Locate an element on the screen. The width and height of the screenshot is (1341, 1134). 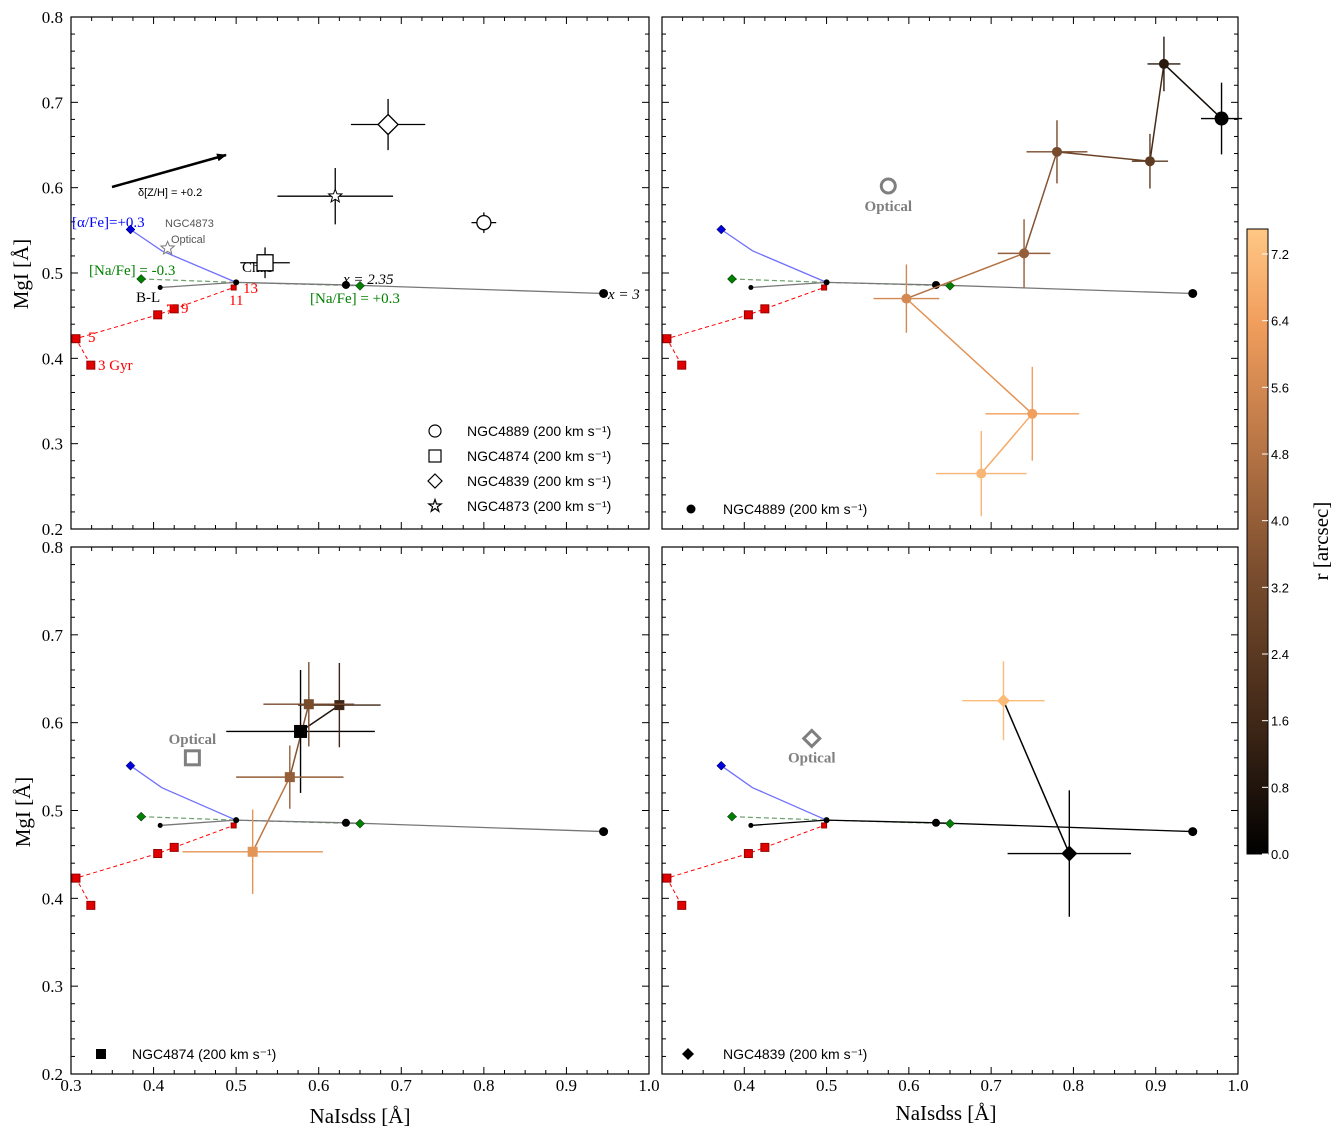
colorbar-tick-label: 4.8 is located at coordinates (1280, 454).